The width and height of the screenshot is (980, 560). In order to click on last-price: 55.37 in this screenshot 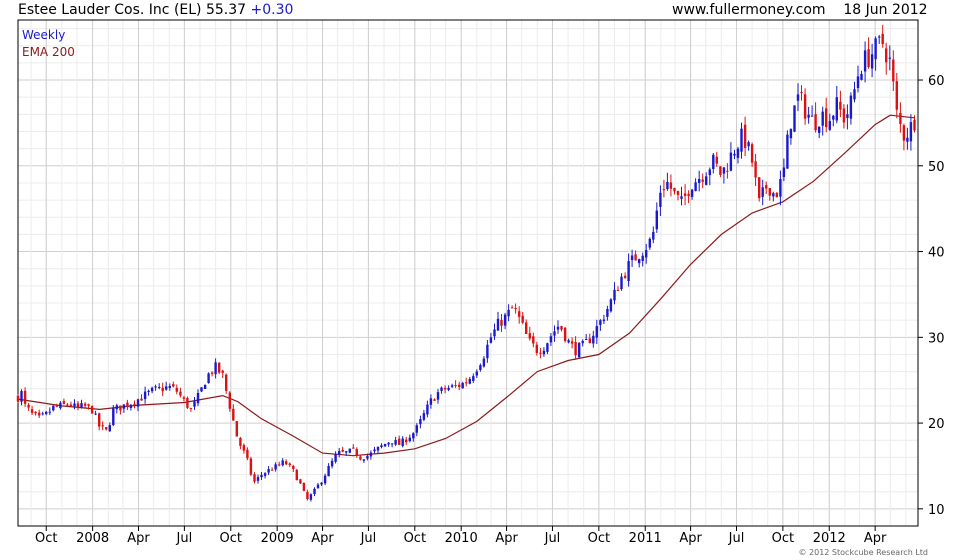, I will do `click(226, 10)`.